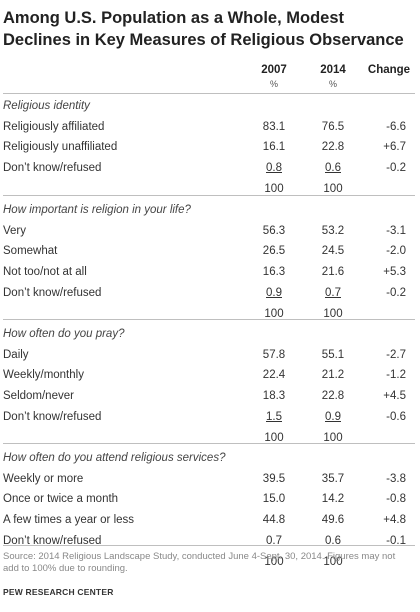 The height and width of the screenshot is (612, 420). What do you see at coordinates (396, 230) in the screenshot?
I see `value-change: -3.1` at bounding box center [396, 230].